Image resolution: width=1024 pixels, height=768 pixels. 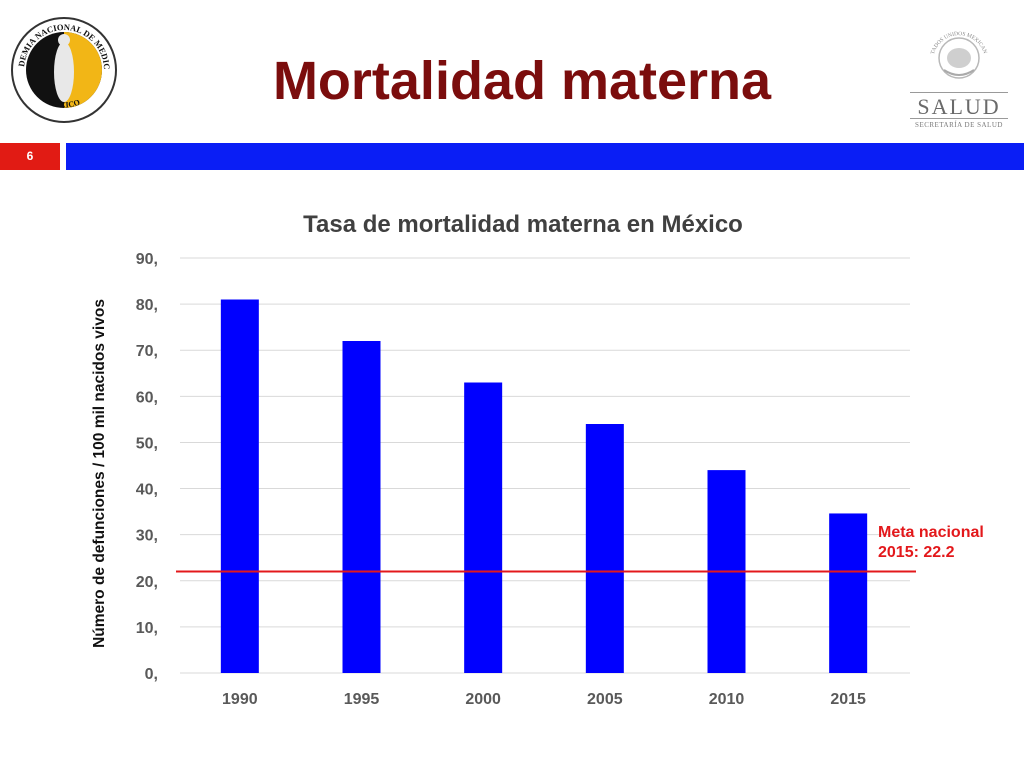 What do you see at coordinates (523, 224) in the screenshot?
I see `chart-title: Tasa de mortalidad materna en México` at bounding box center [523, 224].